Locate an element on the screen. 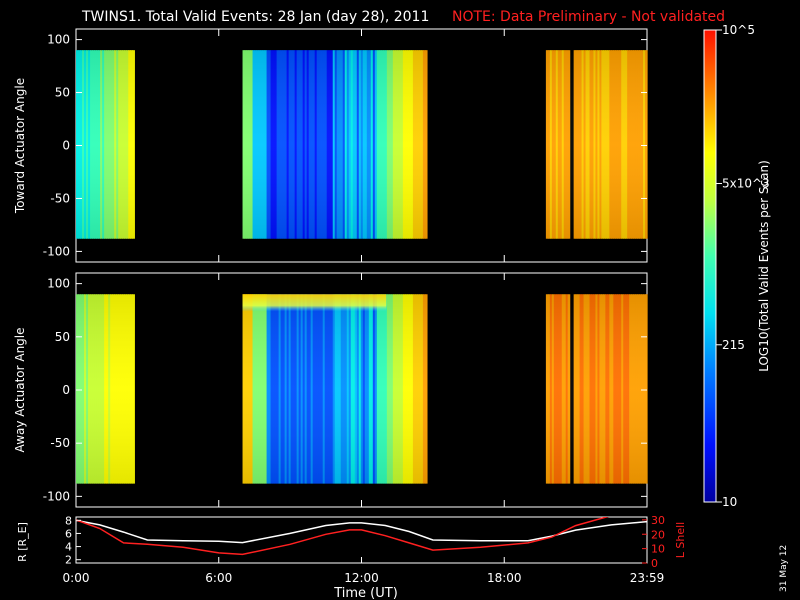  orbit-right-tick-label: 0 is located at coordinates (654, 563).